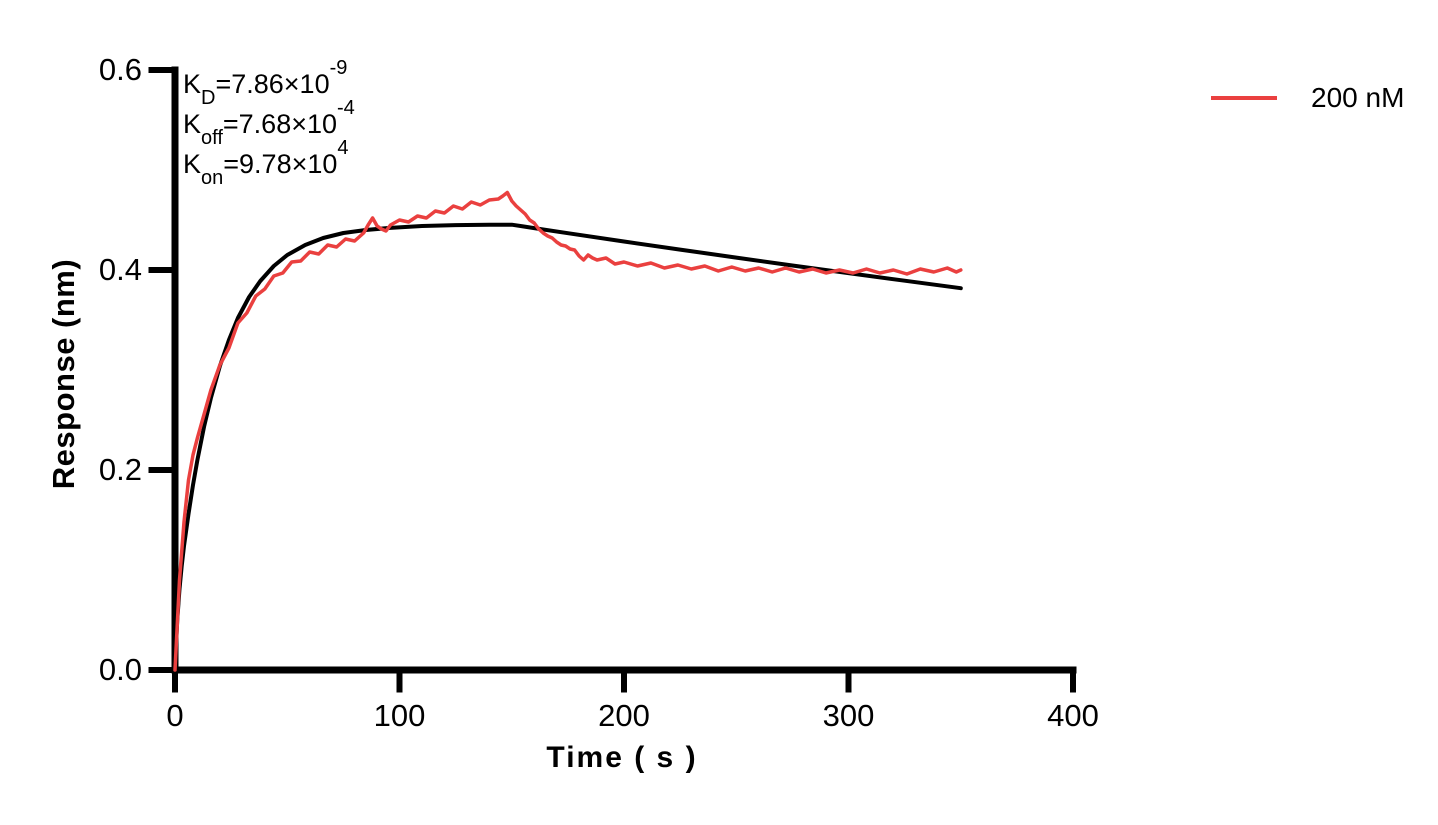 This screenshot has height=825, width=1438. Describe the element at coordinates (192, 84) in the screenshot. I see `kd-symbol: K` at that location.